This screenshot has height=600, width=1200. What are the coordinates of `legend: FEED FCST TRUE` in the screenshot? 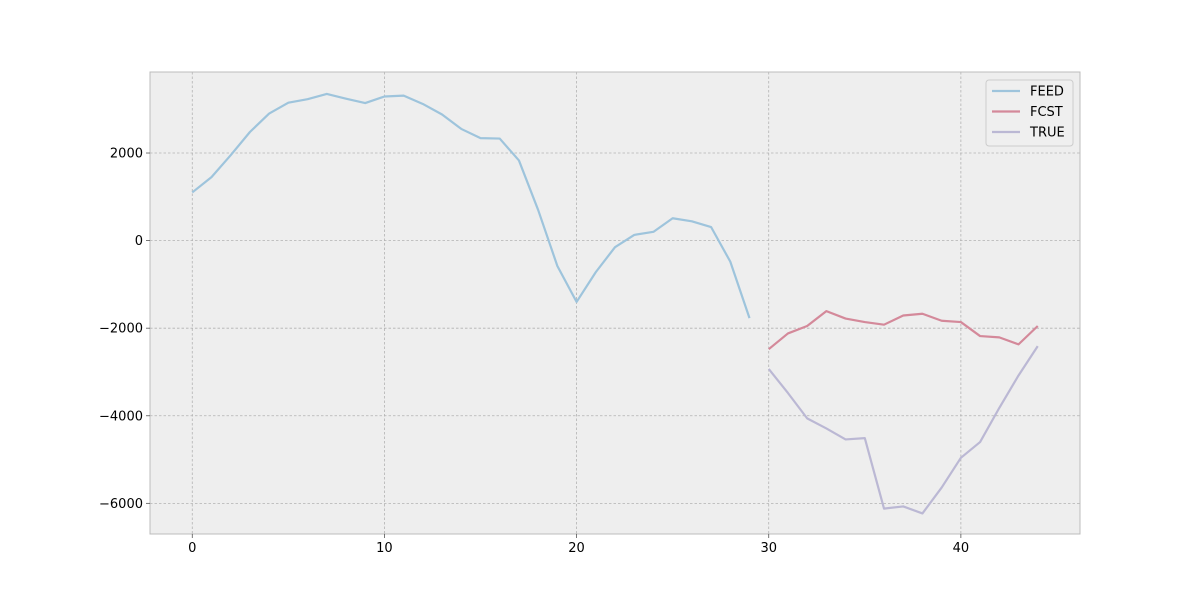 It's located at (1029, 113).